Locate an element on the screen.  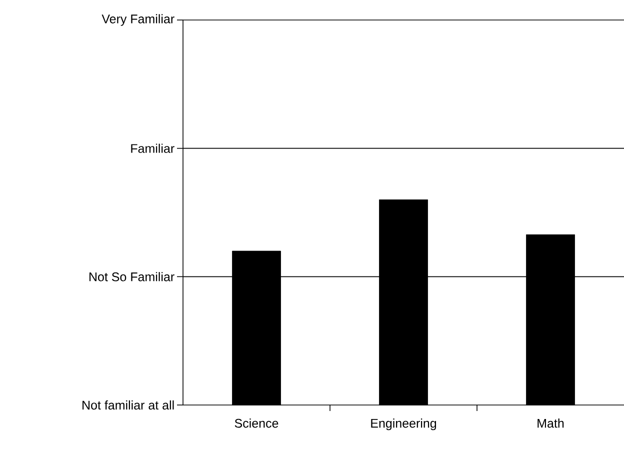
text: Not familiar at all is located at coordinates (128, 405).